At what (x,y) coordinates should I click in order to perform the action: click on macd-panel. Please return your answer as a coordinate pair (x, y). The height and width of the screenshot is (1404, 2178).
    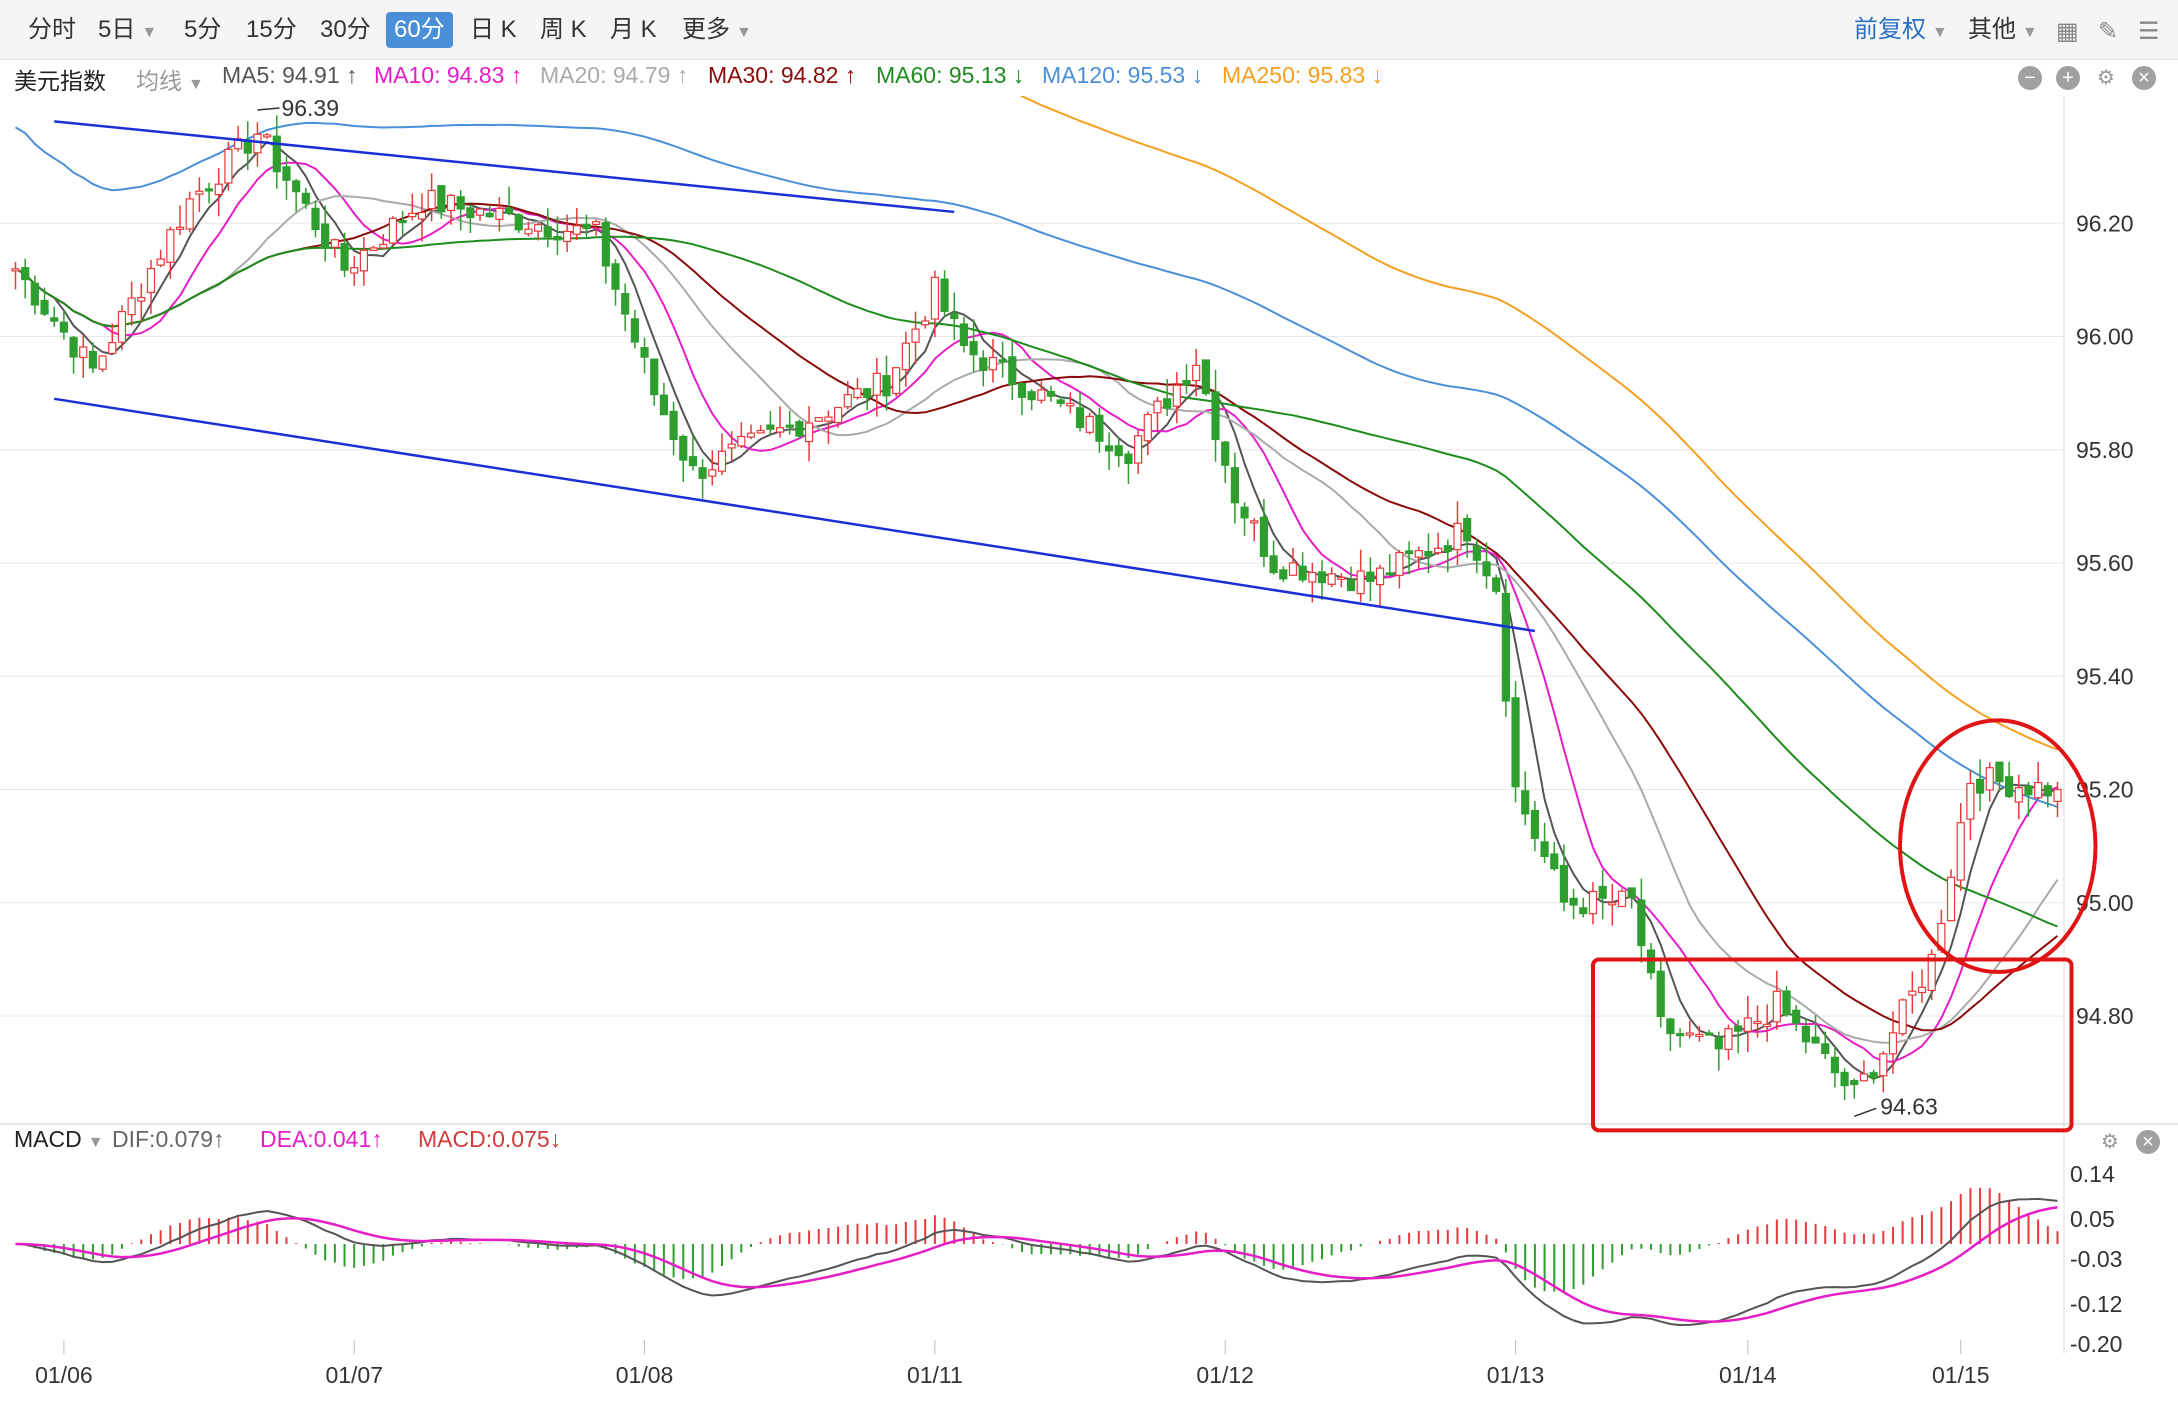
    Looking at the image, I should click on (1037, 1257).